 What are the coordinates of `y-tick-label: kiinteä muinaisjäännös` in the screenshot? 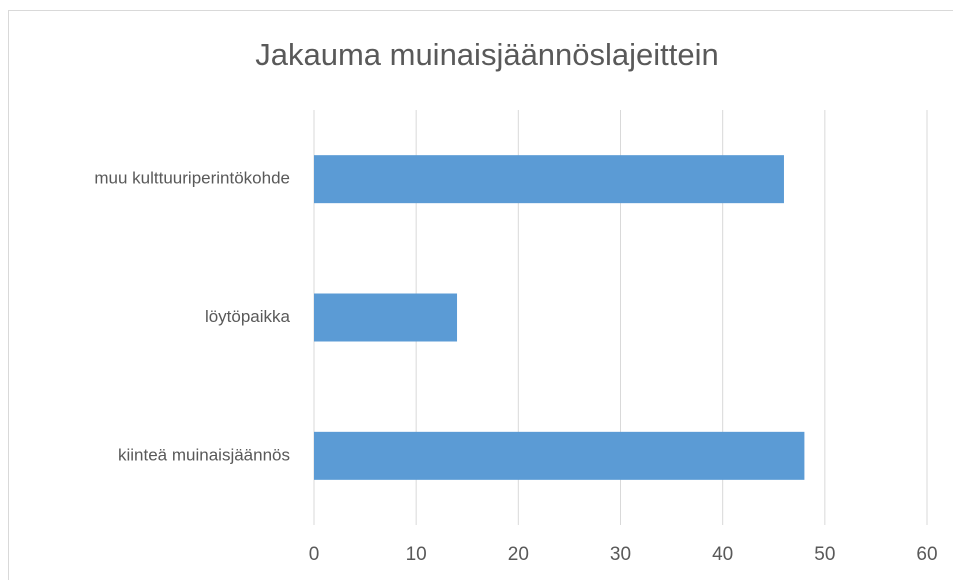 It's located at (204, 454).